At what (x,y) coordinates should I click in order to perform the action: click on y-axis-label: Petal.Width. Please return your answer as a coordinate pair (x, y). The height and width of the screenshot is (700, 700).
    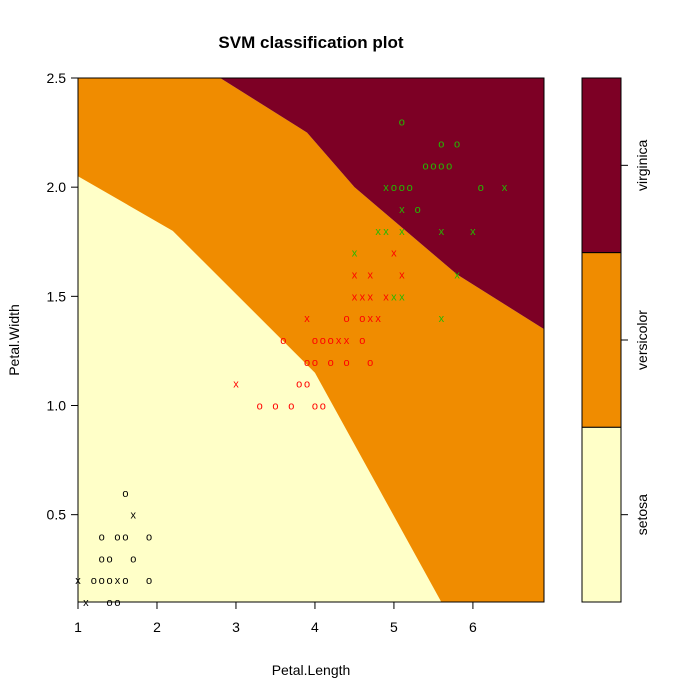
    Looking at the image, I should click on (14, 340).